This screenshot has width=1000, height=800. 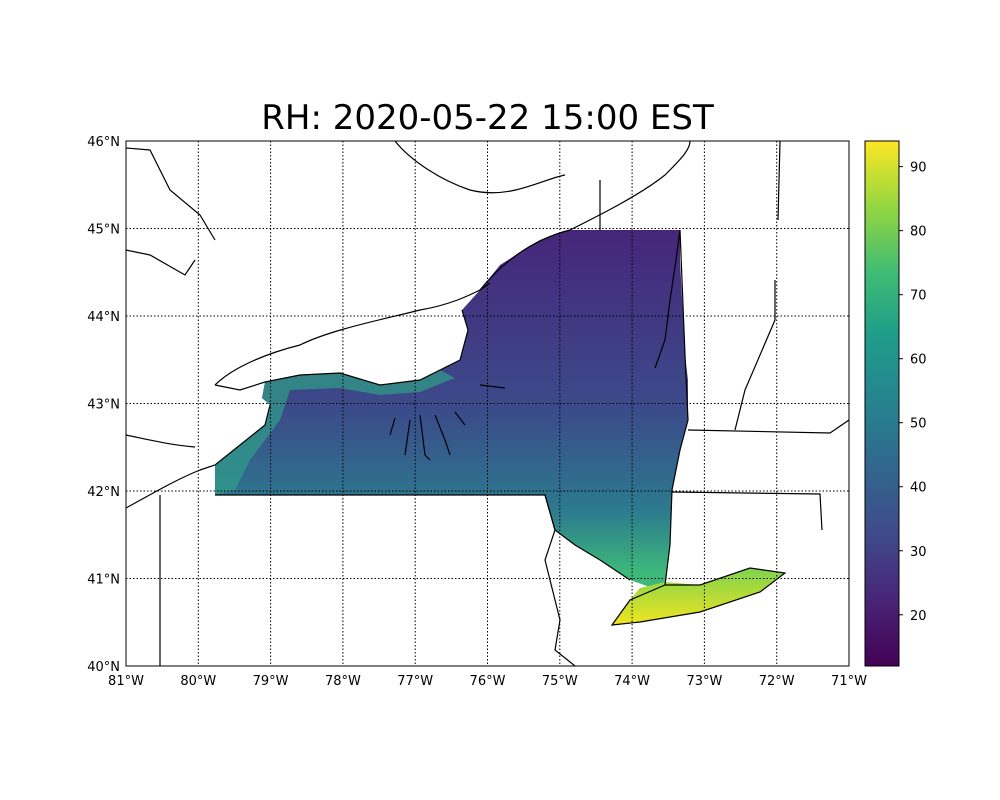 What do you see at coordinates (918, 232) in the screenshot?
I see `colorbar-tick-label: 80` at bounding box center [918, 232].